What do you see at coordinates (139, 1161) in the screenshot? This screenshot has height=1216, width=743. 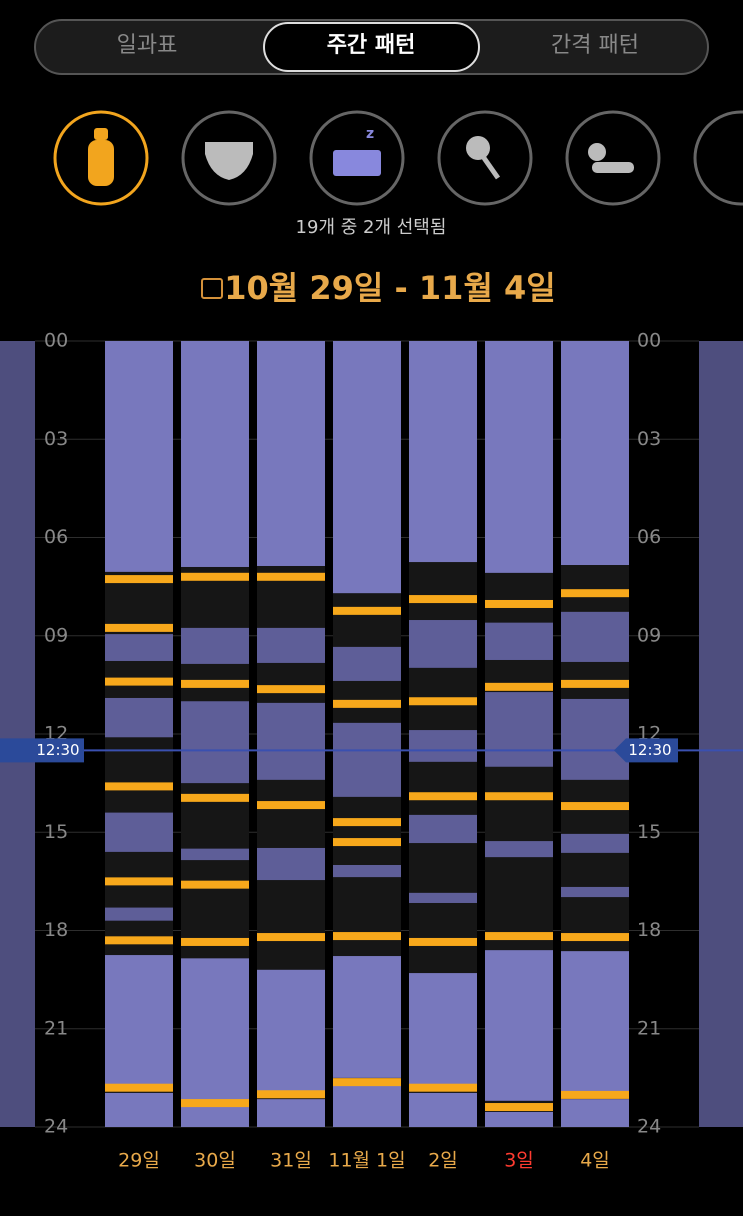 I see `day-label: 29일` at bounding box center [139, 1161].